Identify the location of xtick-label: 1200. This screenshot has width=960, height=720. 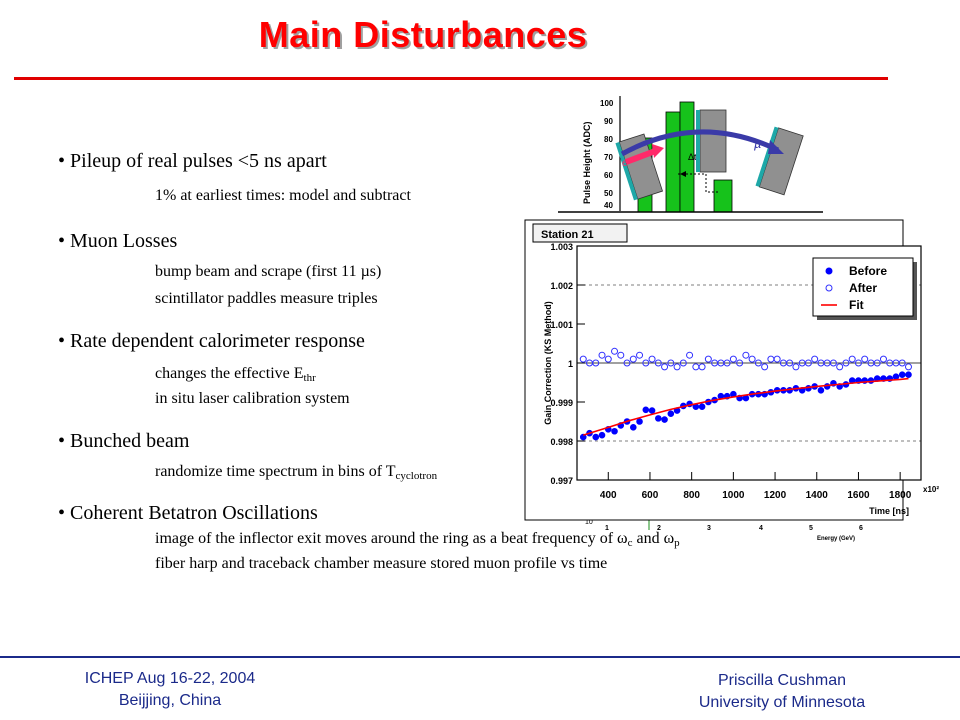
(775, 495).